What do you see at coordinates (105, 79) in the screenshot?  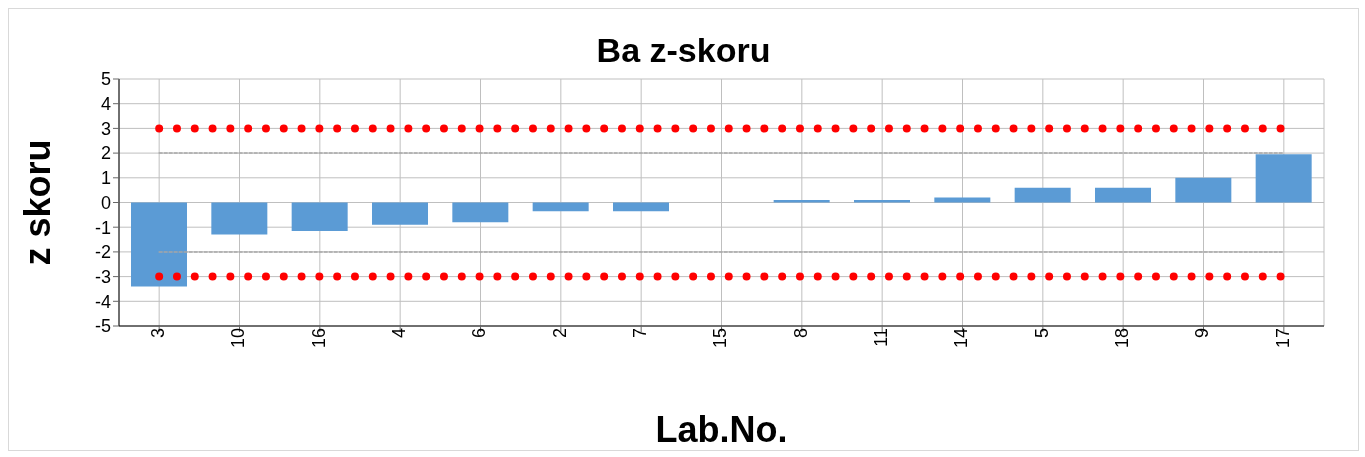 I see `y-tick-label: 5` at bounding box center [105, 79].